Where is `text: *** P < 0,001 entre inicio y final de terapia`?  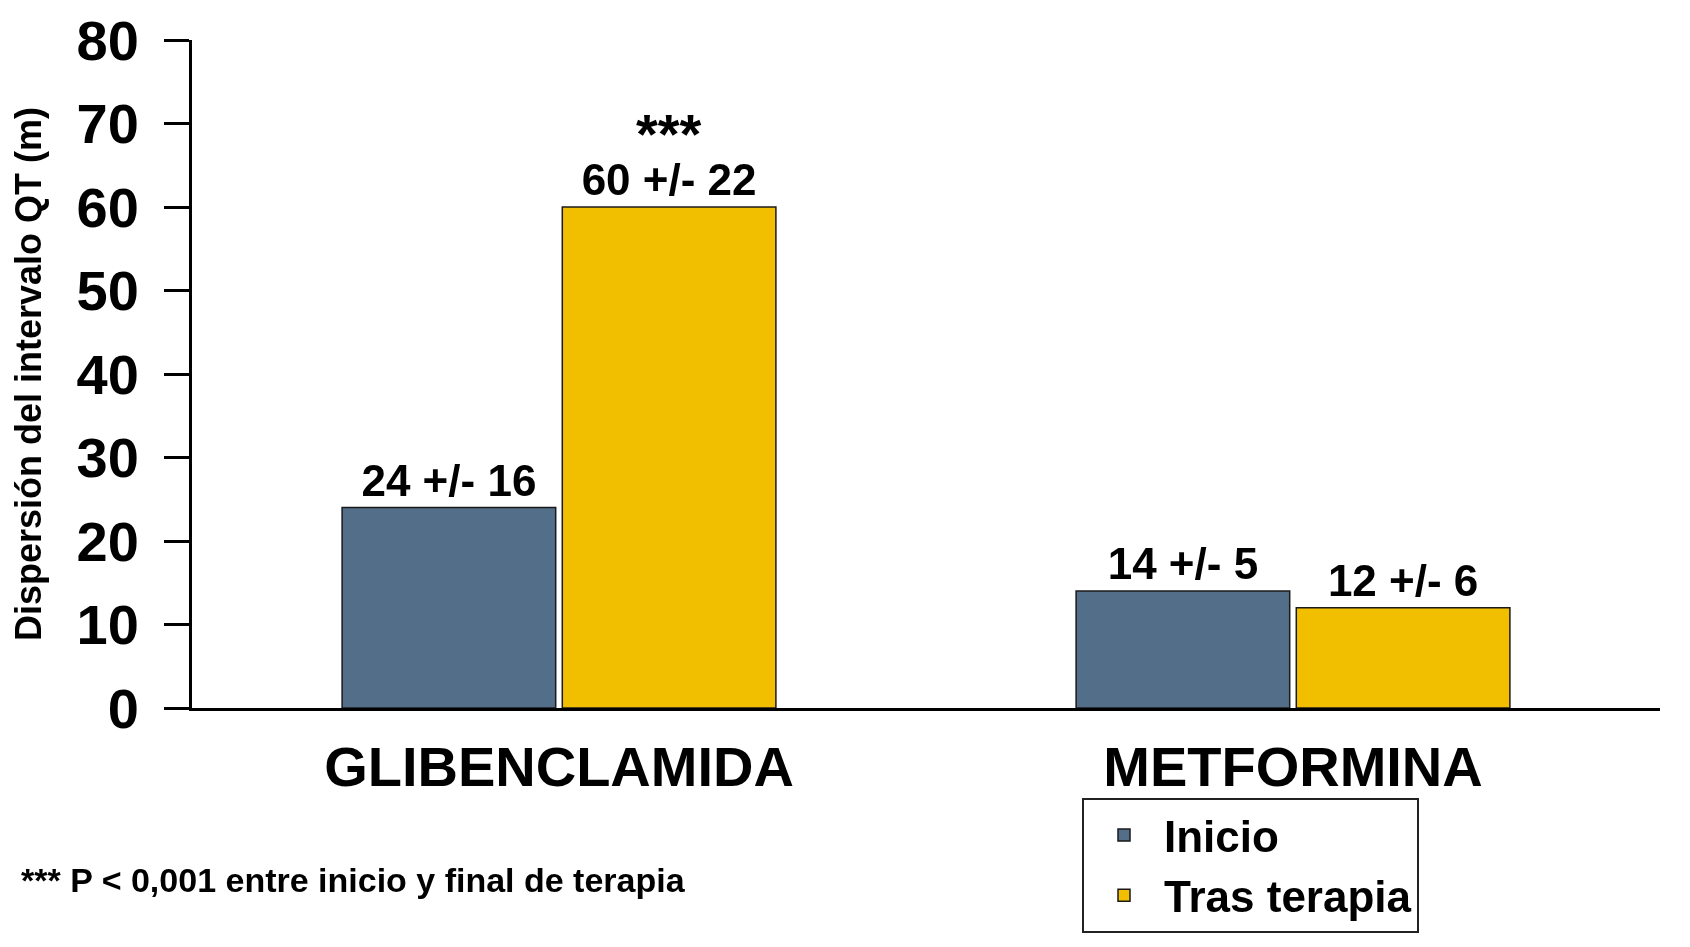
text: *** P < 0,001 entre inicio y final de terapia is located at coordinates (353, 880).